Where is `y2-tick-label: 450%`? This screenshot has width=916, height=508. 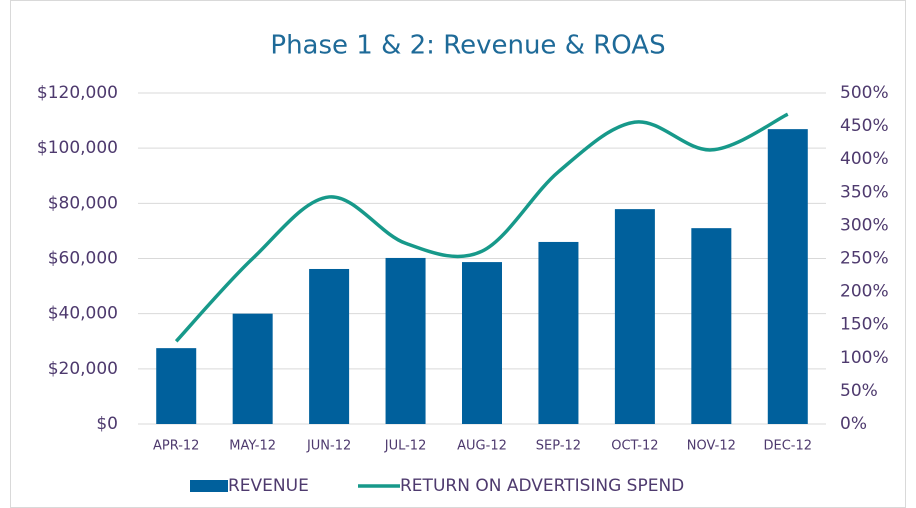 y2-tick-label: 450% is located at coordinates (864, 126).